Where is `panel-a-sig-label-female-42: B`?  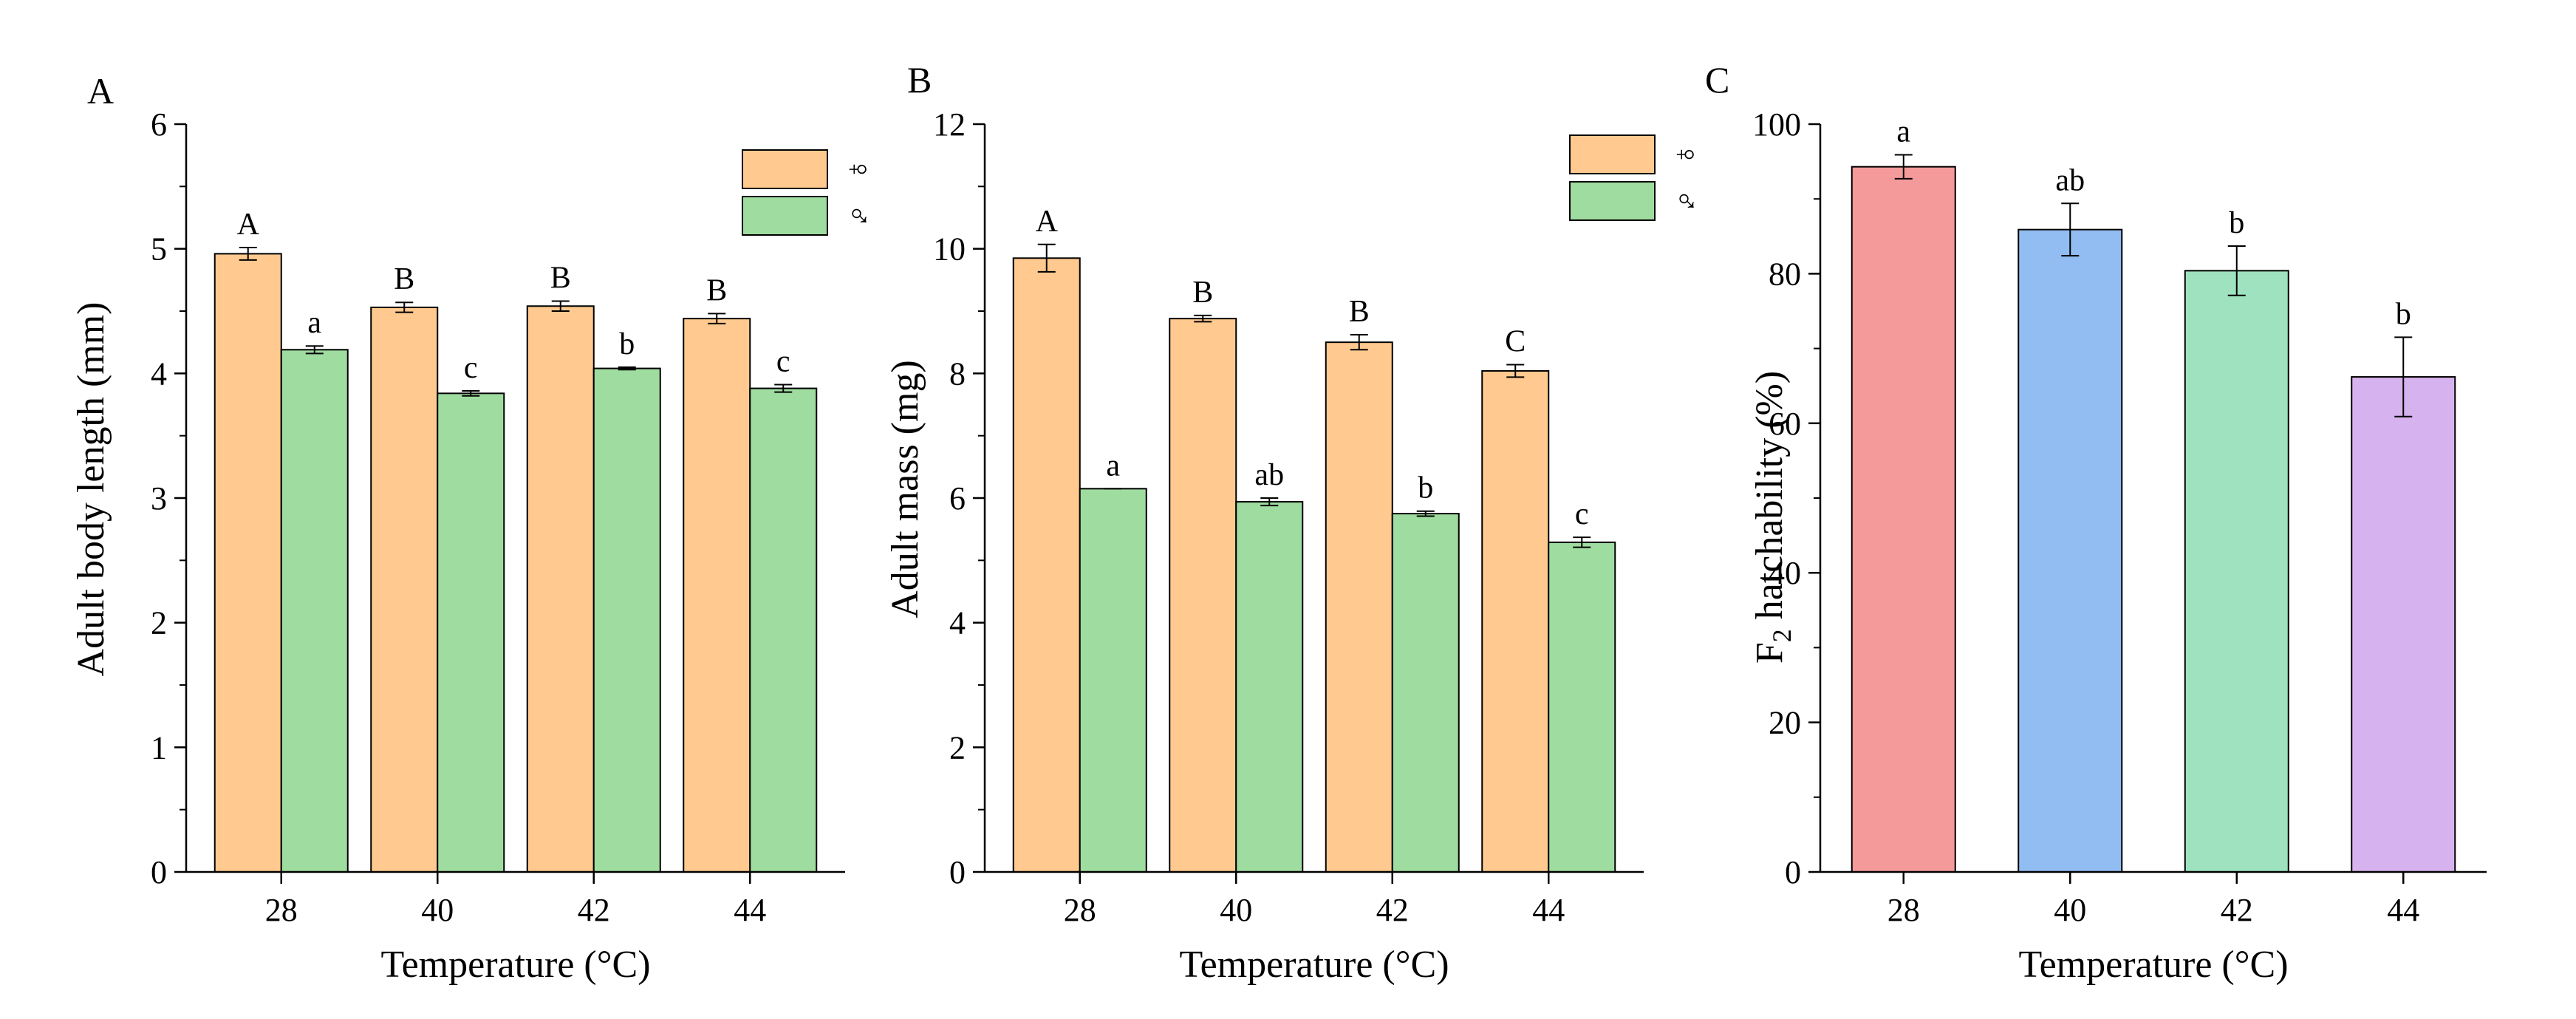 panel-a-sig-label-female-42: B is located at coordinates (561, 279).